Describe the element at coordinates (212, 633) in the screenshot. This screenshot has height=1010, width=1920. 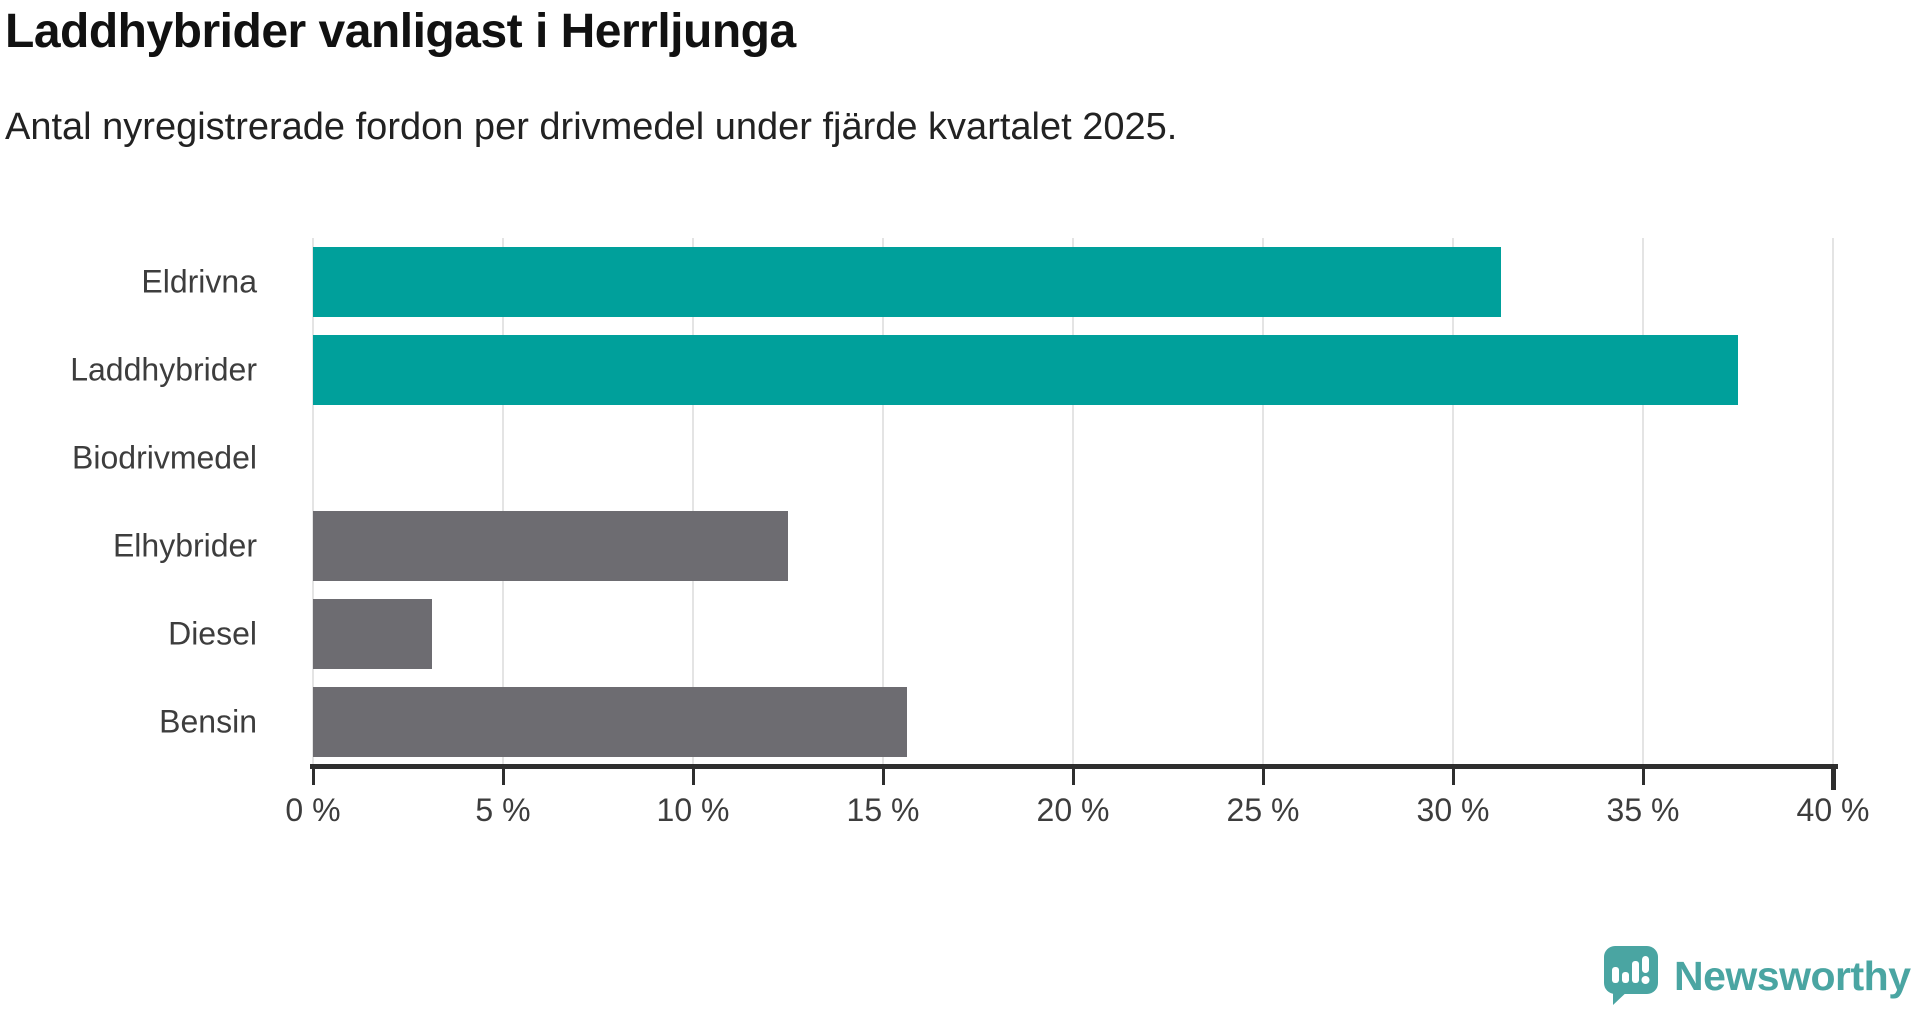
I see `category-label: Diesel` at that location.